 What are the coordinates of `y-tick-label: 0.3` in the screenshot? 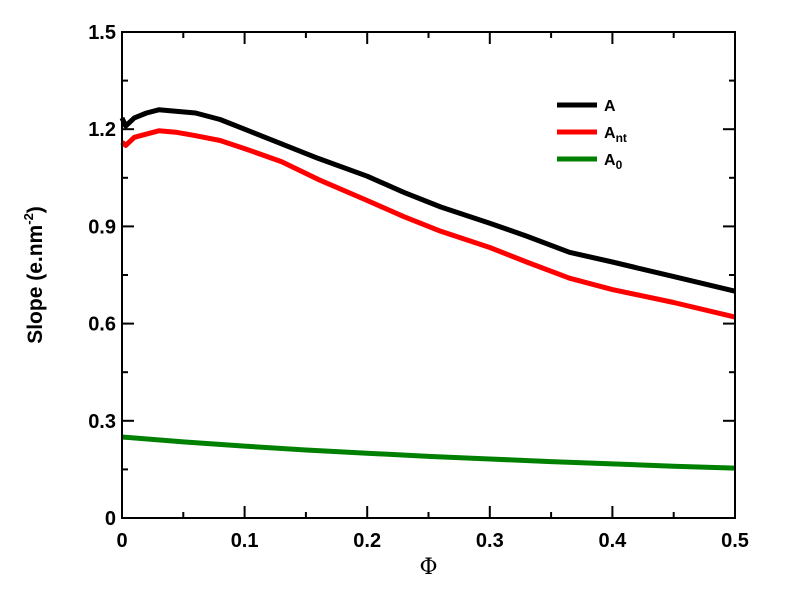 It's located at (102, 422).